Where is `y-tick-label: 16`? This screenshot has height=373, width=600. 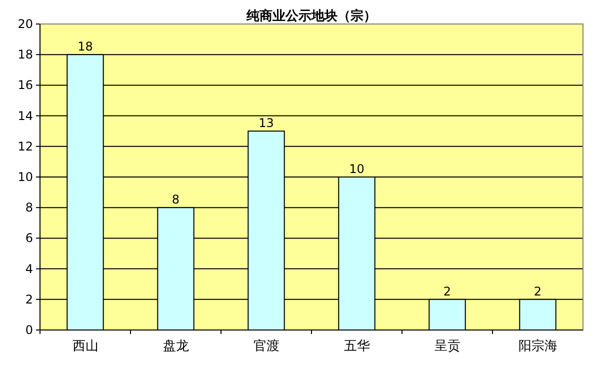 y-tick-label: 16 is located at coordinates (25, 85).